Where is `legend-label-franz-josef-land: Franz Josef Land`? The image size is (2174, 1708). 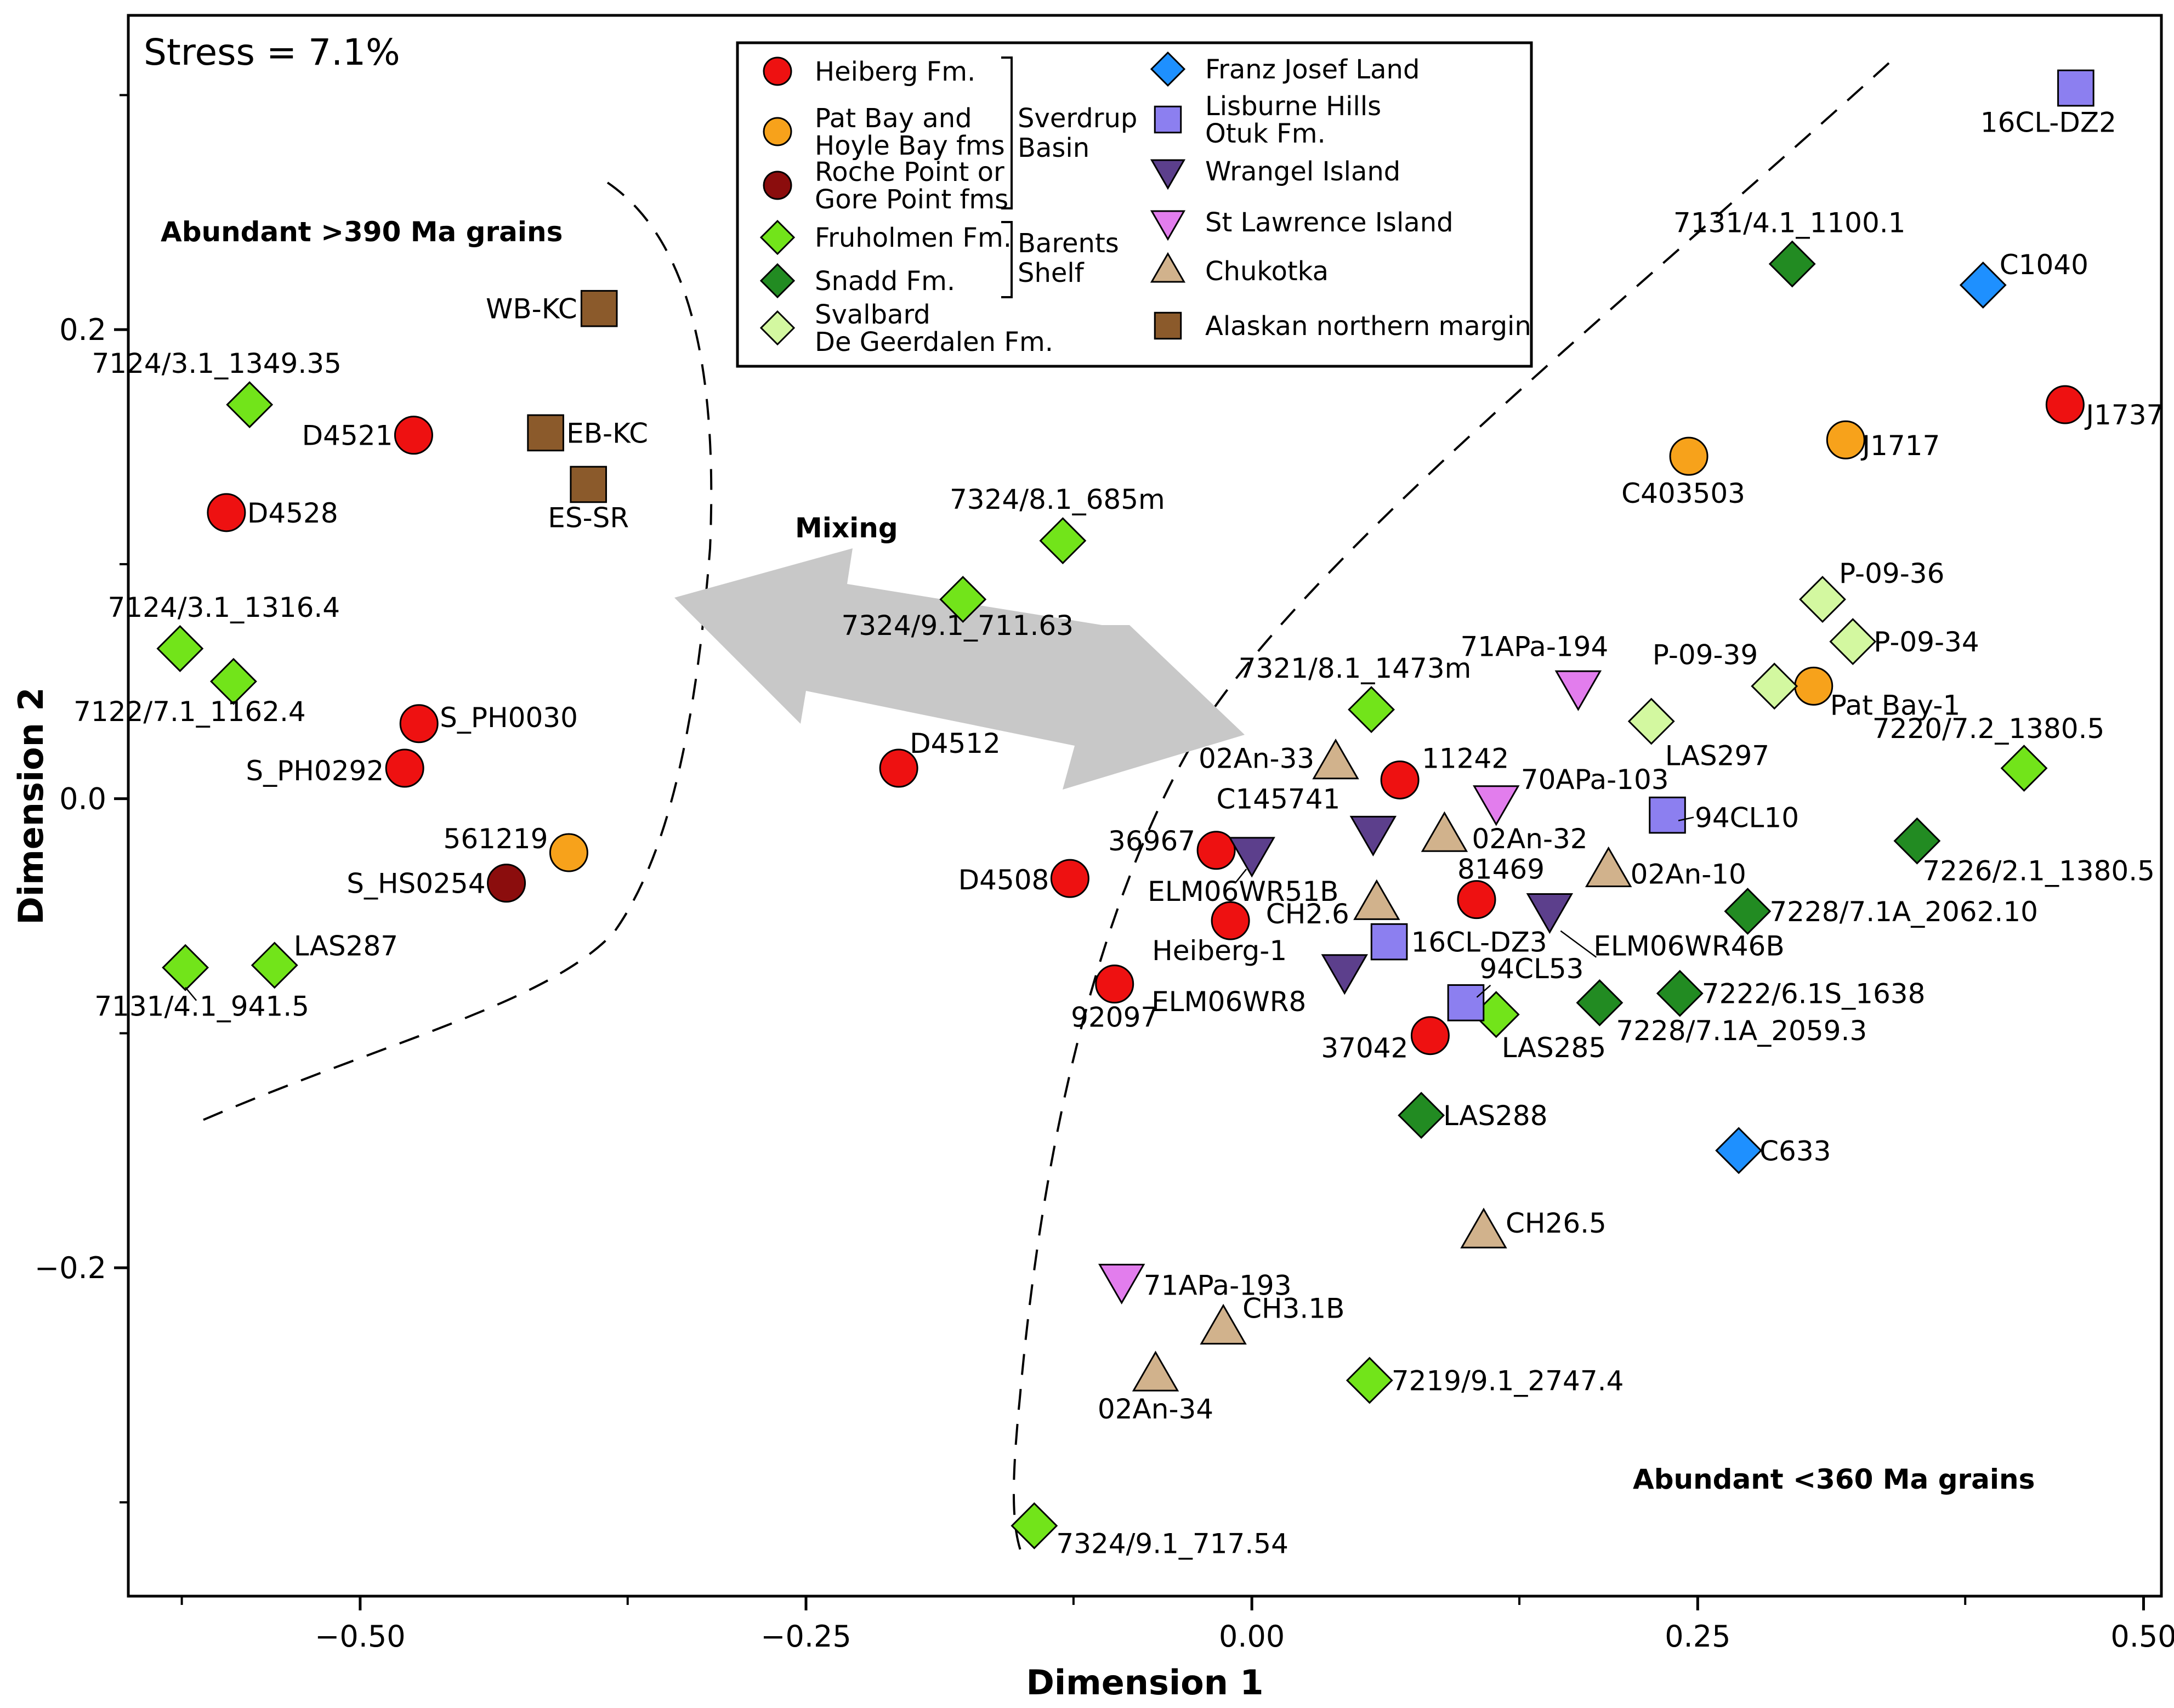
legend-label-franz-josef-land: Franz Josef Land is located at coordinates (1312, 69).